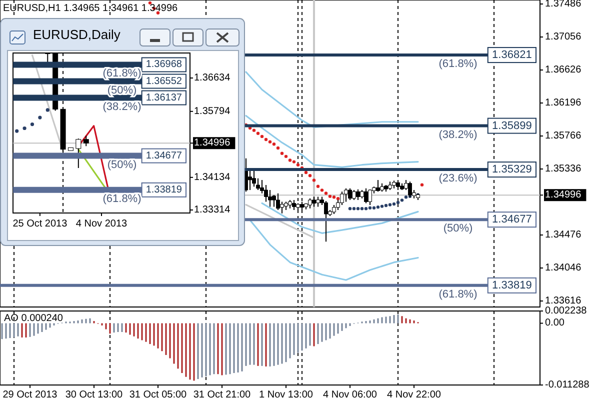 The height and width of the screenshot is (400, 596). What do you see at coordinates (563, 301) in the screenshot?
I see `y-tick-label: 1.33616` at bounding box center [563, 301].